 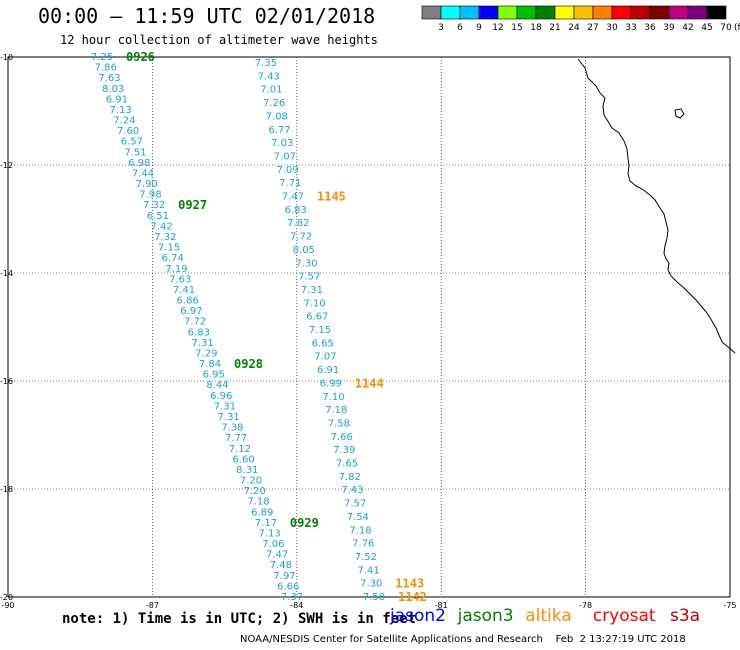 What do you see at coordinates (262, 512) in the screenshot?
I see `wave-height-value: 6.89` at bounding box center [262, 512].